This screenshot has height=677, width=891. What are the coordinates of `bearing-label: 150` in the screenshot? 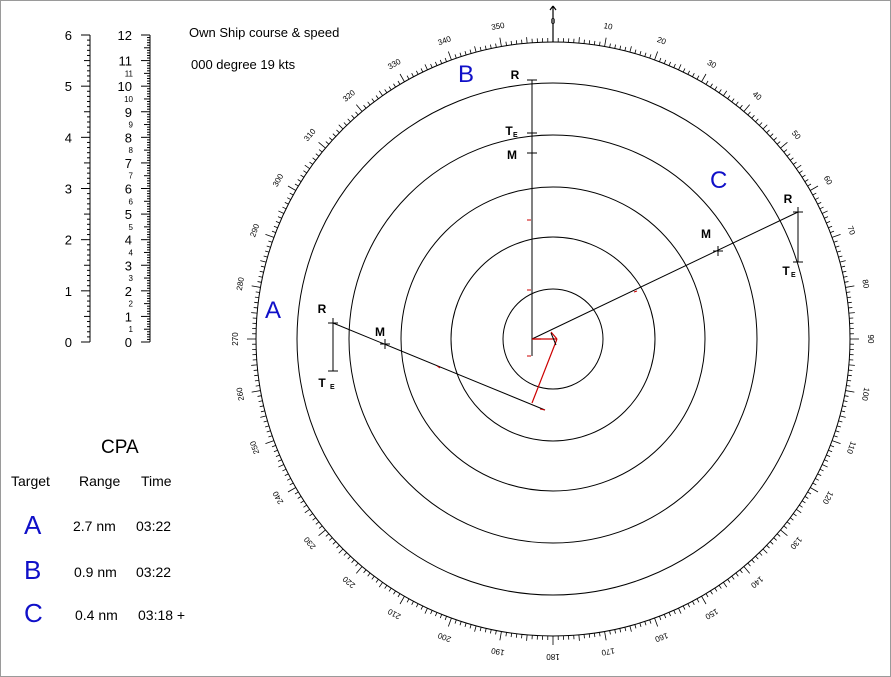 It's located at (711, 614).